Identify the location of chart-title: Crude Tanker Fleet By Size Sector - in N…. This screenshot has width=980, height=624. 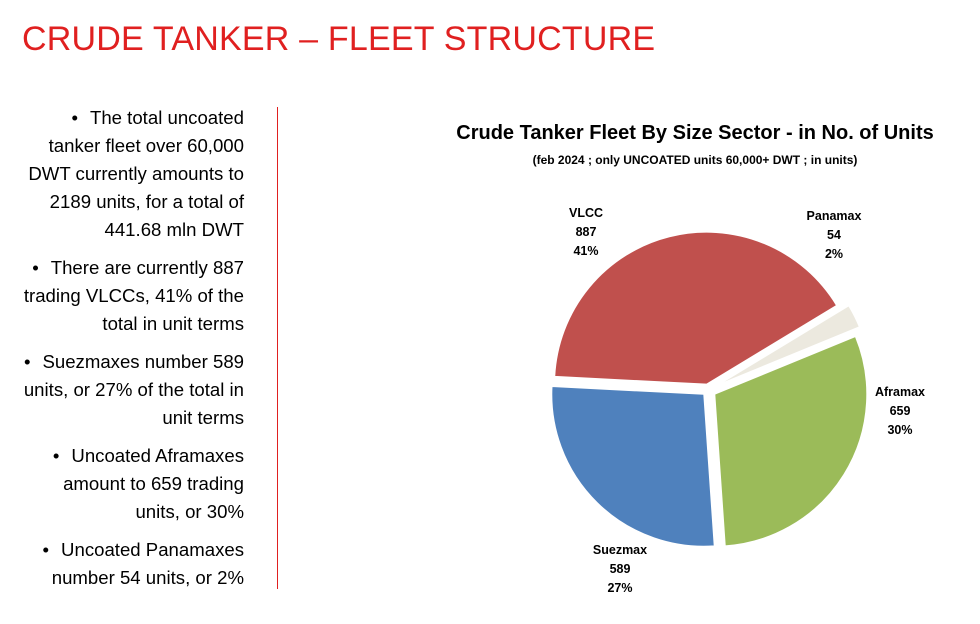
(695, 133).